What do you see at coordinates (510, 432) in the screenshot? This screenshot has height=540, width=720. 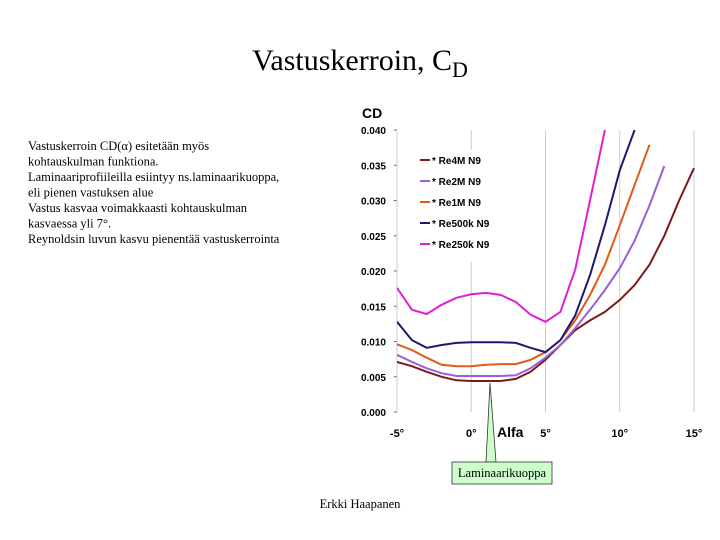 I see `x-axis-label: Alfa` at bounding box center [510, 432].